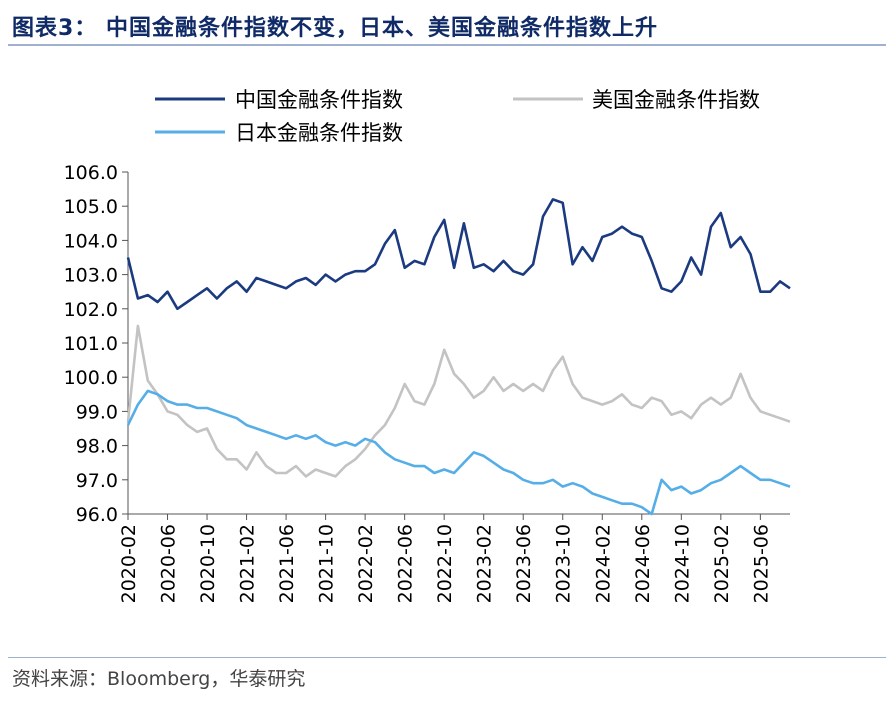 The width and height of the screenshot is (894, 708). Describe the element at coordinates (169, 563) in the screenshot. I see `x-tick-label: 2020-06` at that location.